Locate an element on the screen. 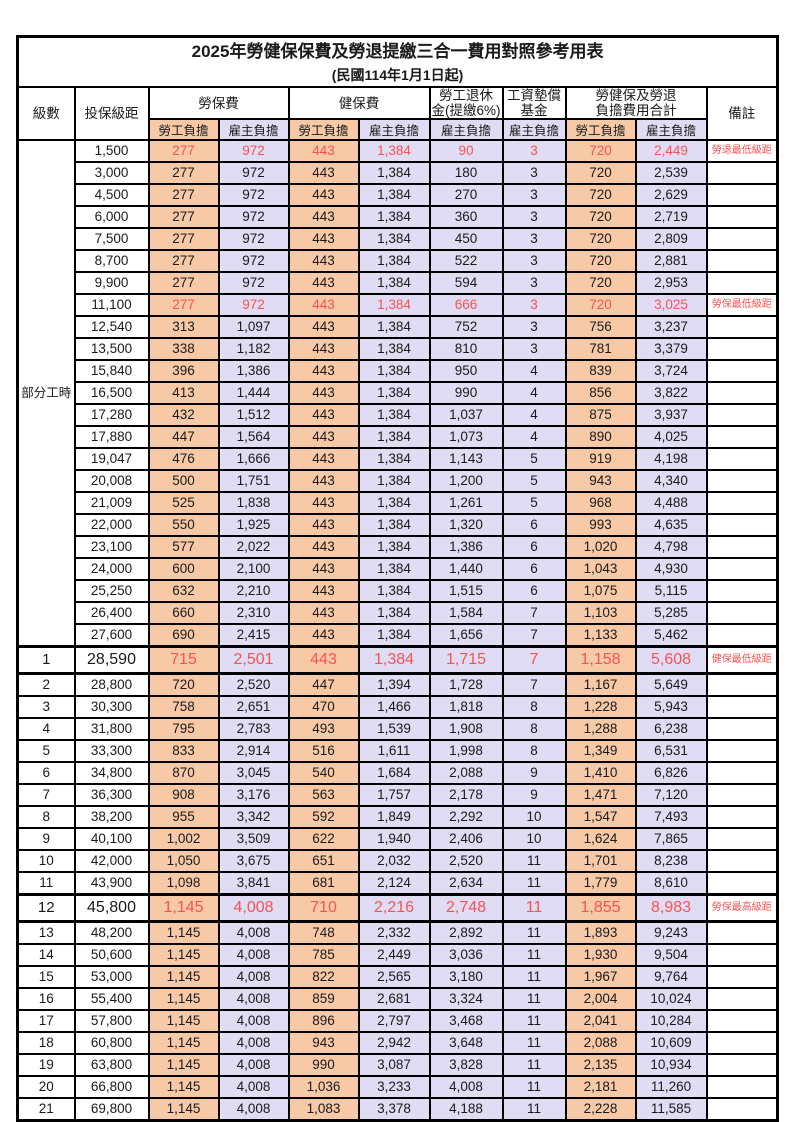  cell-value: 2,914 is located at coordinates (253, 751).